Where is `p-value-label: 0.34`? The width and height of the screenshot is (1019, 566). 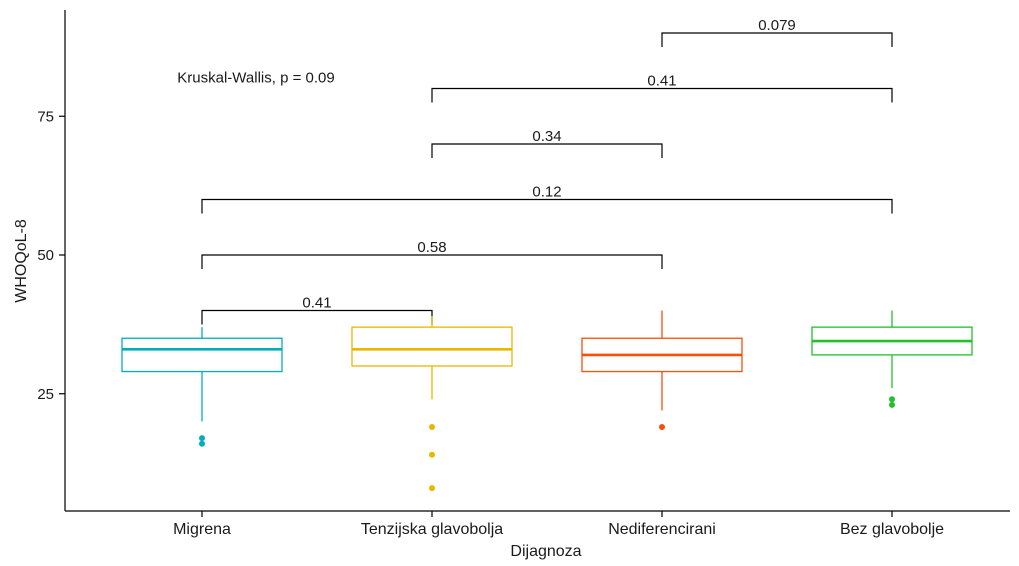 p-value-label: 0.34 is located at coordinates (546, 136).